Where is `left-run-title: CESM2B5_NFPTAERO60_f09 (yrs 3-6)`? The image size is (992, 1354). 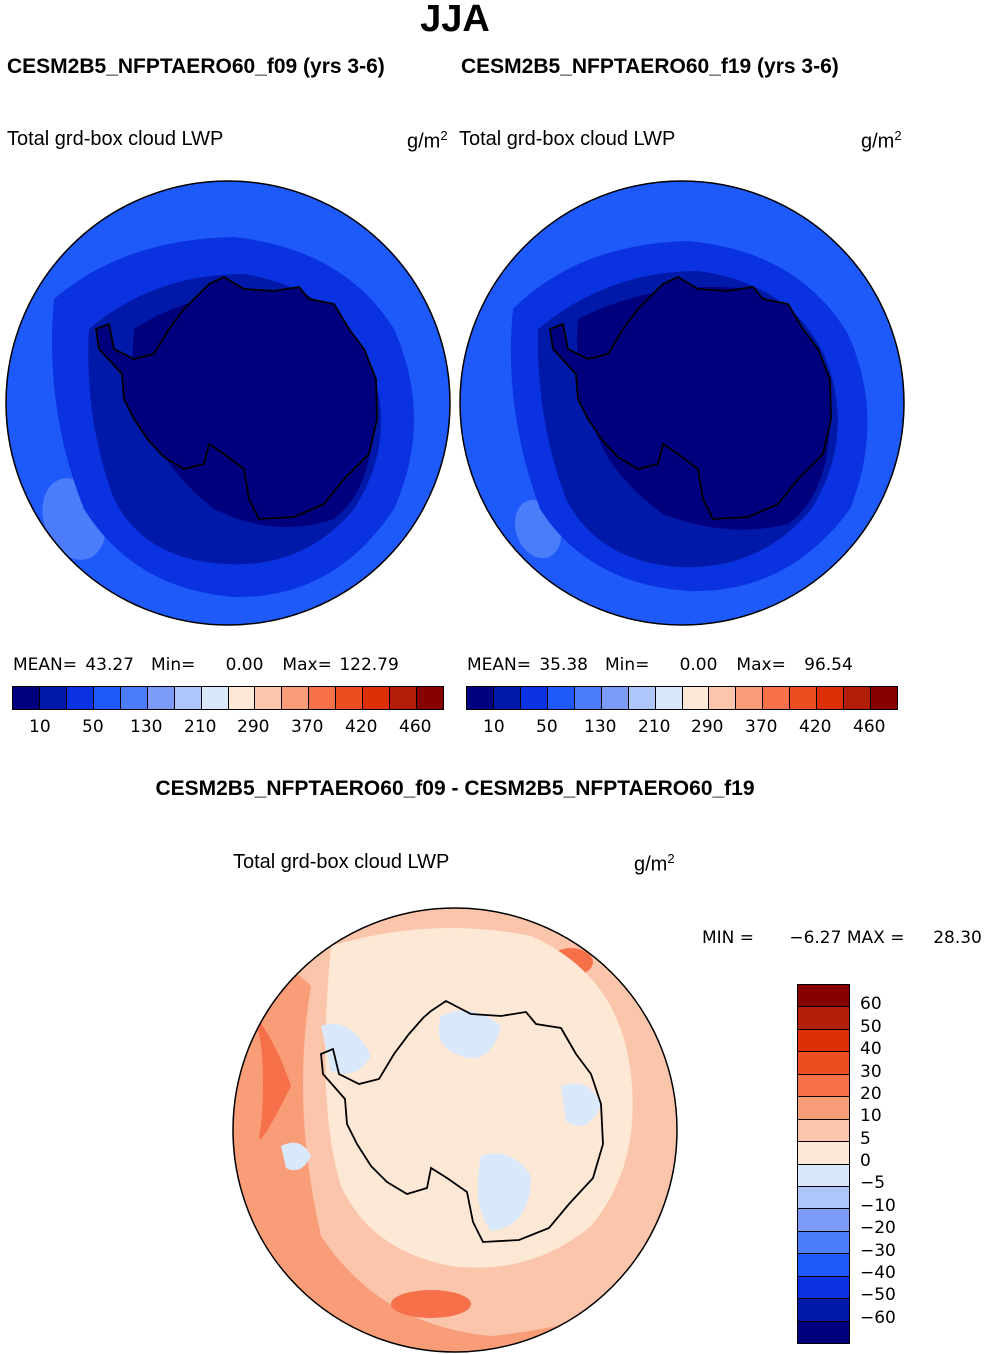 left-run-title: CESM2B5_NFPTAERO60_f09 (yrs 3-6) is located at coordinates (196, 66).